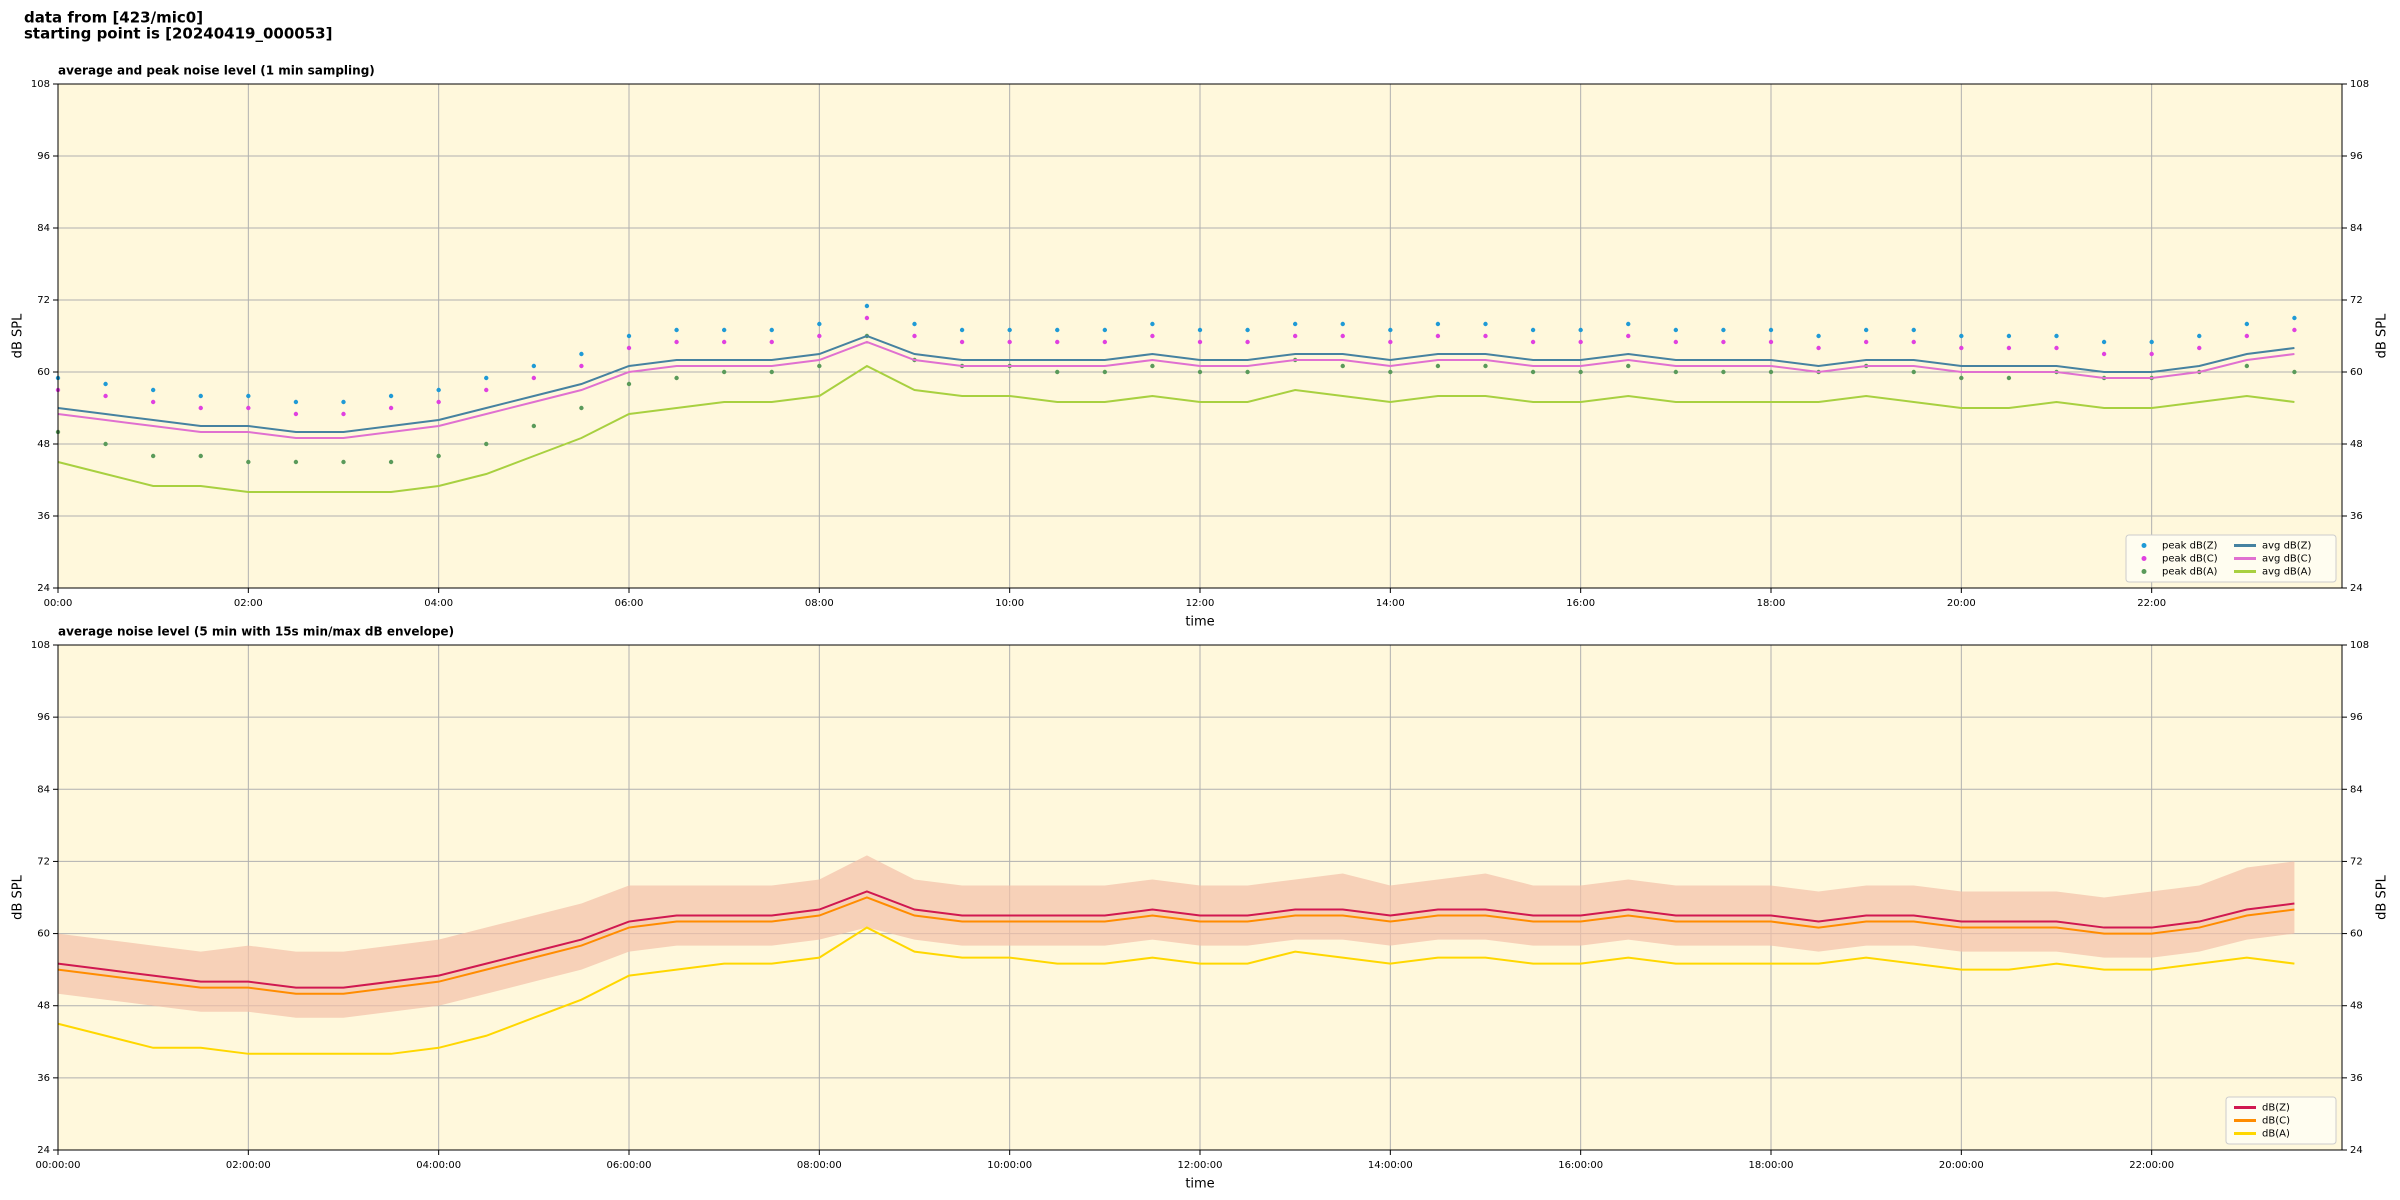  What do you see at coordinates (629, 603) in the screenshot?
I see `x-tick-label: 06:00` at bounding box center [629, 603].